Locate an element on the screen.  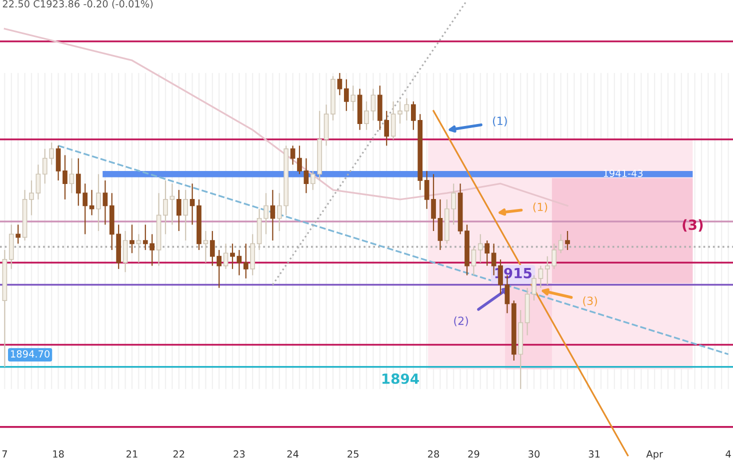
annotation: (2) is located at coordinates (461, 321).